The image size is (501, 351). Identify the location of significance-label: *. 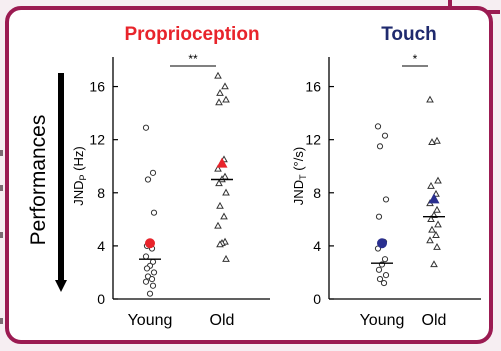
(415, 59).